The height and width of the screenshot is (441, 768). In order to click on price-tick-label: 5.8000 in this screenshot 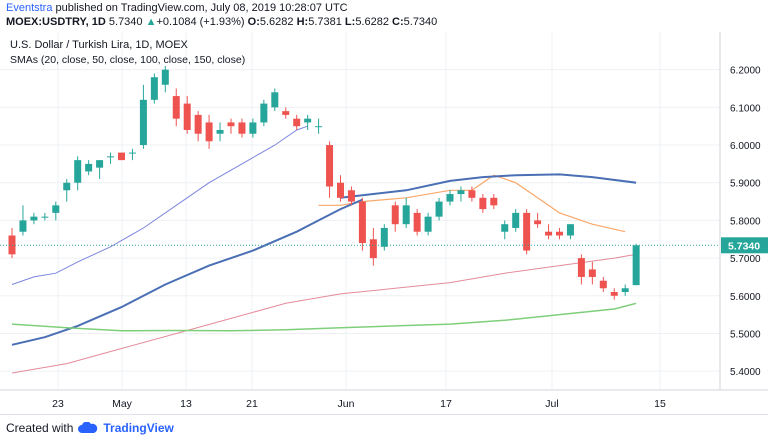, I will do `click(745, 221)`.